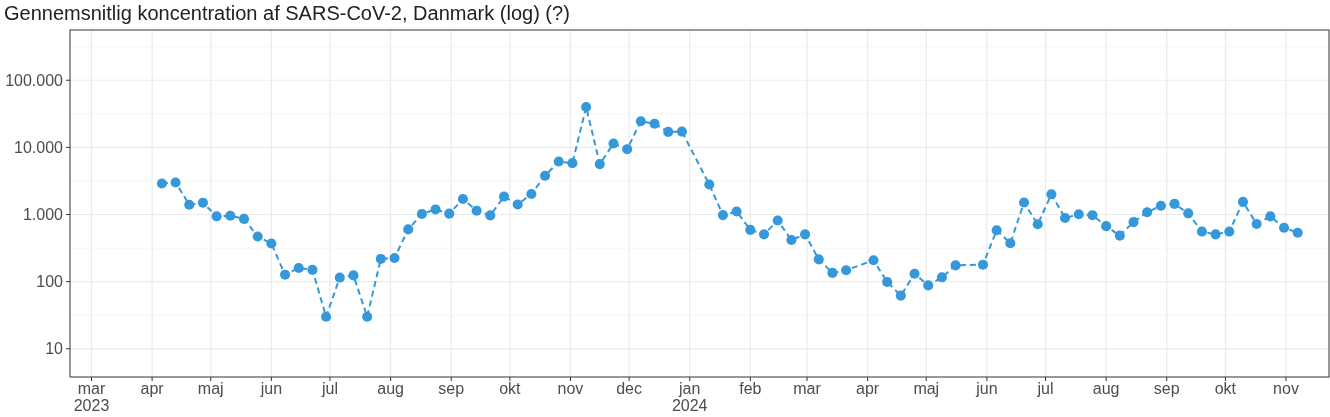 The image size is (1330, 417). Describe the element at coordinates (39, 147) in the screenshot. I see `y-tick-label: 10.000` at that location.